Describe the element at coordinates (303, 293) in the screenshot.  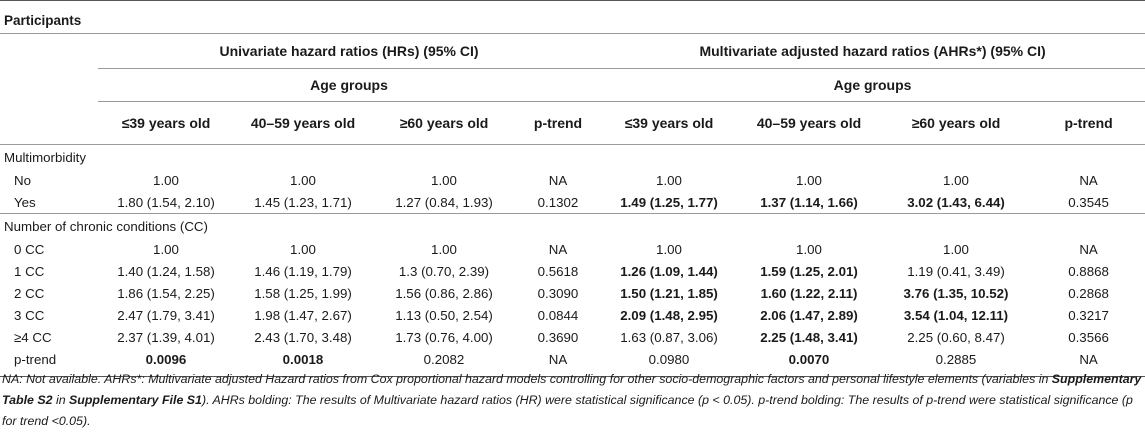
I see `table-cell: 1.58 (1.25, 1.99)` at that location.